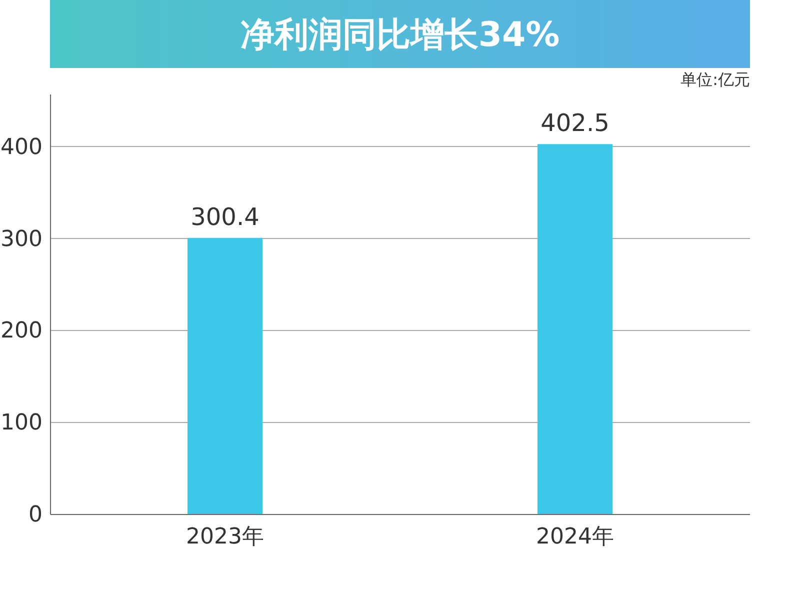 The image size is (800, 600). What do you see at coordinates (575, 123) in the screenshot?
I see `data-label: 402.5` at bounding box center [575, 123].